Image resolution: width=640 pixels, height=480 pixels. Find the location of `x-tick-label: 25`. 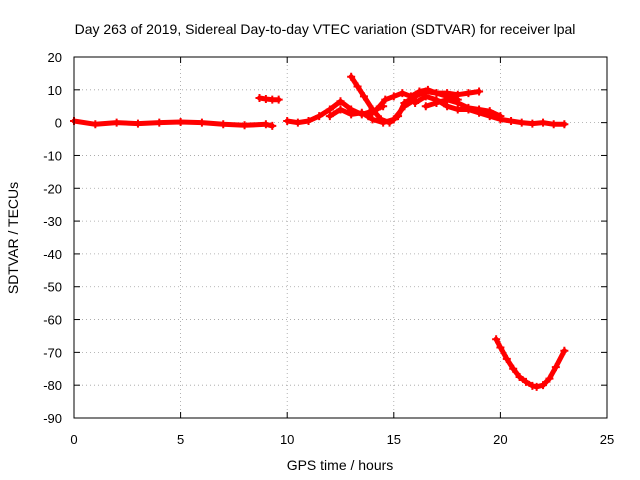

x-tick-label: 25 is located at coordinates (607, 439).